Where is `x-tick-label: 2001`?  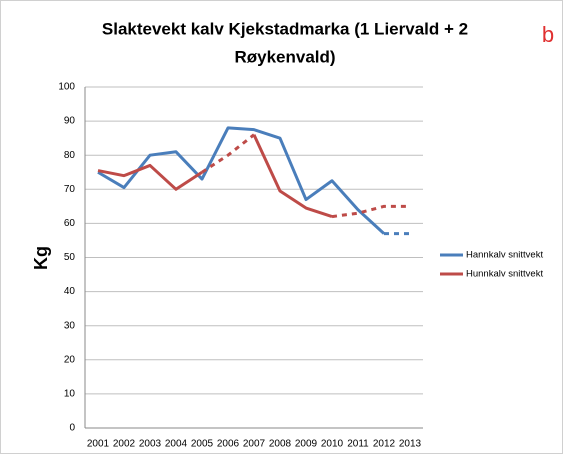 x-tick-label: 2001 is located at coordinates (98, 444).